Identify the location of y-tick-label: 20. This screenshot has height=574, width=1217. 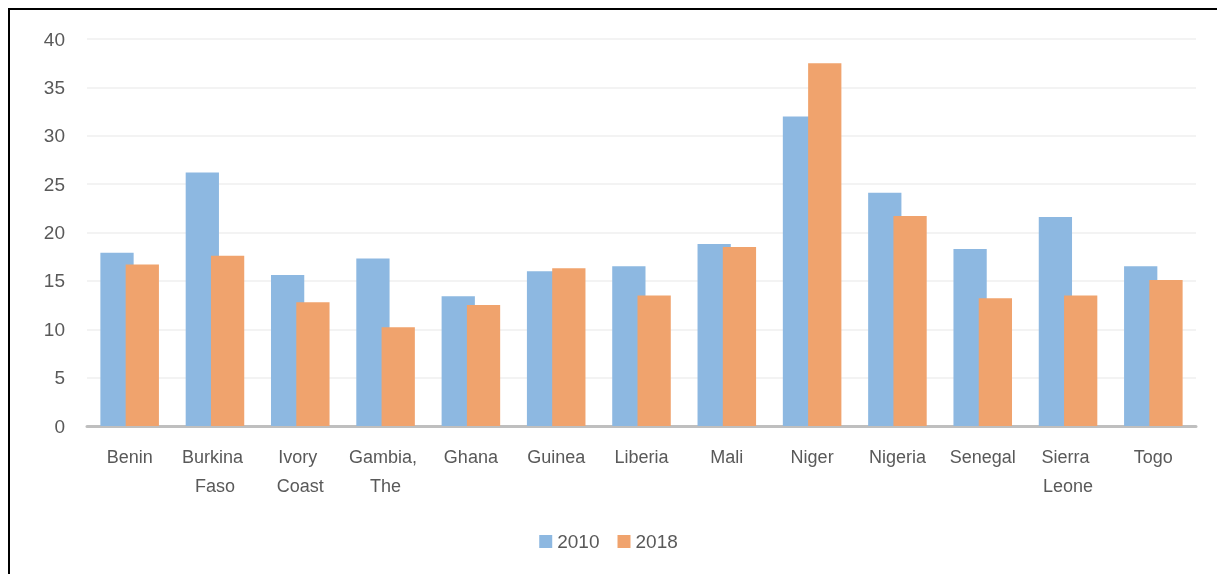
(54, 232).